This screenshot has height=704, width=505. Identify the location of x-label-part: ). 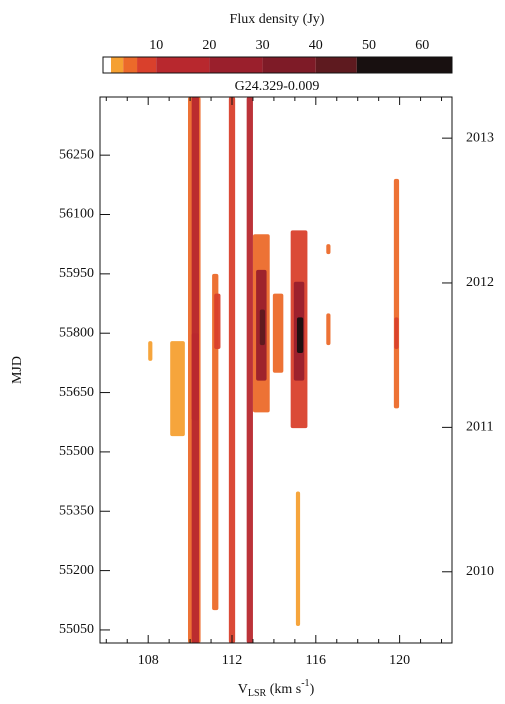
(312, 689).